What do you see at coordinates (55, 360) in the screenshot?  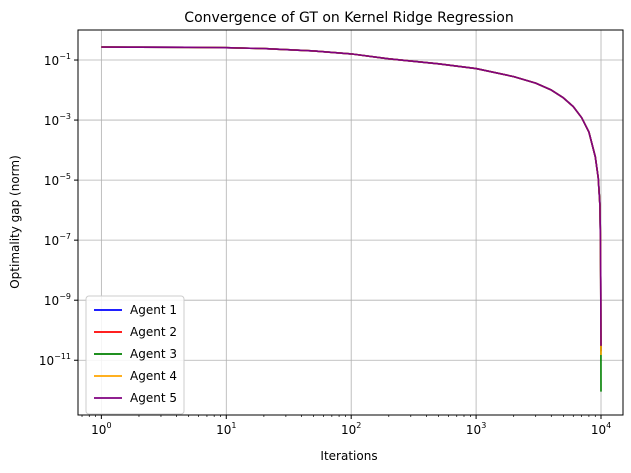 I see `y-tick-label: 10⁻¹¹` at bounding box center [55, 360].